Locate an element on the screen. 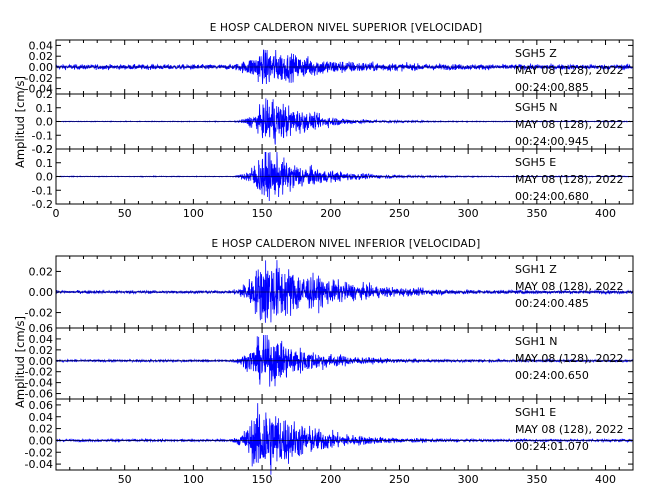 The width and height of the screenshot is (650, 500). y-axis-label-superior: Amplitud [cm/s] is located at coordinates (20, 122).